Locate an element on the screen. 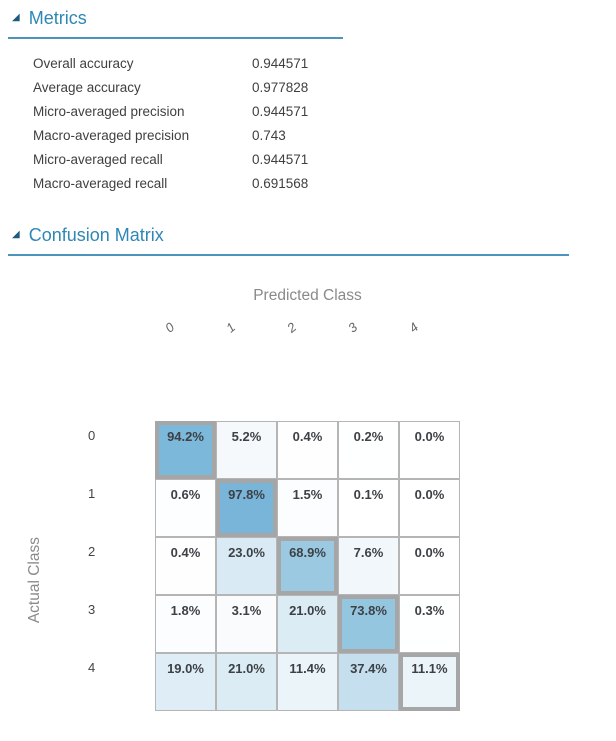  predicted-class-tick: 1 is located at coordinates (230, 327).